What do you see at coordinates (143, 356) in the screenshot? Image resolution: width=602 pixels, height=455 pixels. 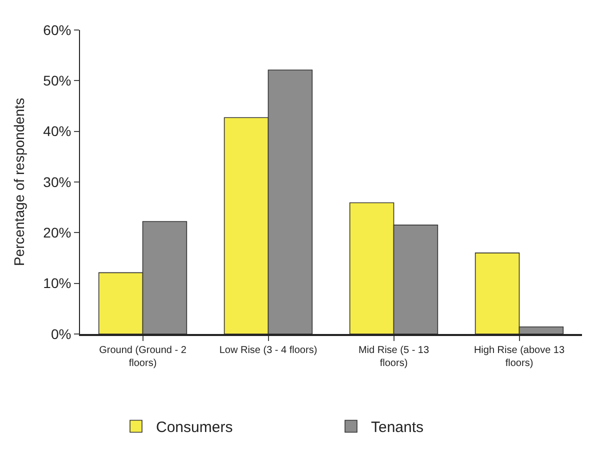 I see `x-tick-label: Ground (Ground - 2 floors)` at bounding box center [143, 356].